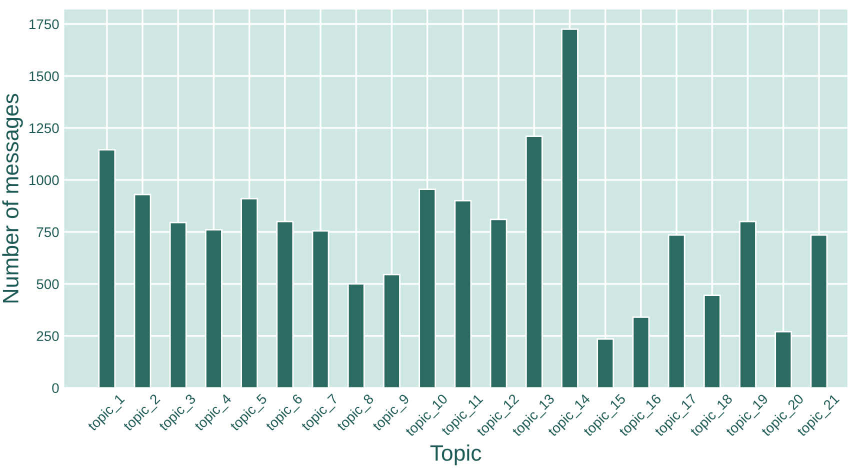 The height and width of the screenshot is (473, 856). What do you see at coordinates (44, 180) in the screenshot?
I see `y-tick-label: 1000` at bounding box center [44, 180].